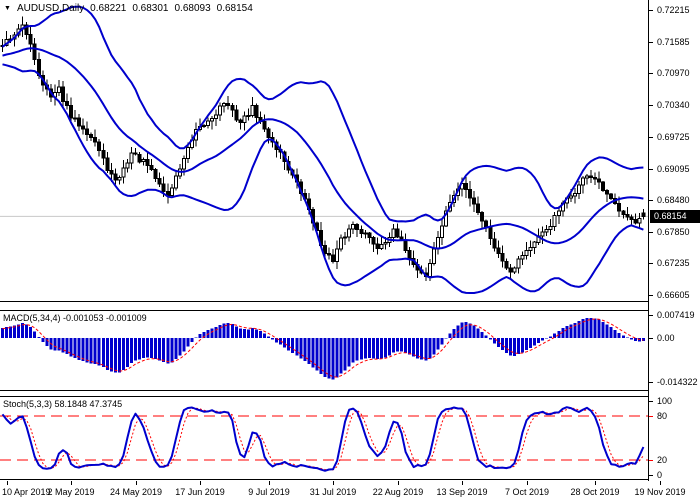 Image resolution: width=700 pixels, height=500 pixels. Describe the element at coordinates (660, 475) in the screenshot. I see `axis-tick-label: 0` at that location.